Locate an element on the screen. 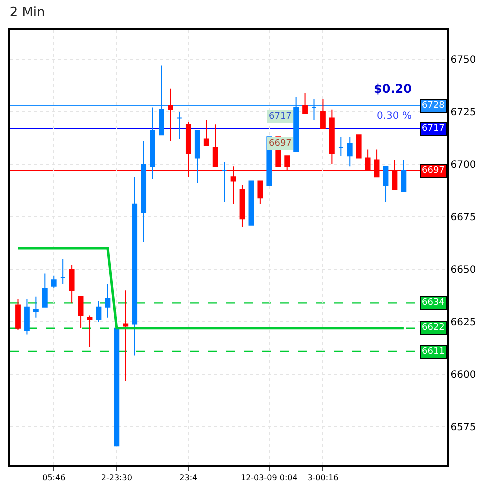 The width and height of the screenshot is (491, 491). ref-line-label: 6728 is located at coordinates (434, 106).